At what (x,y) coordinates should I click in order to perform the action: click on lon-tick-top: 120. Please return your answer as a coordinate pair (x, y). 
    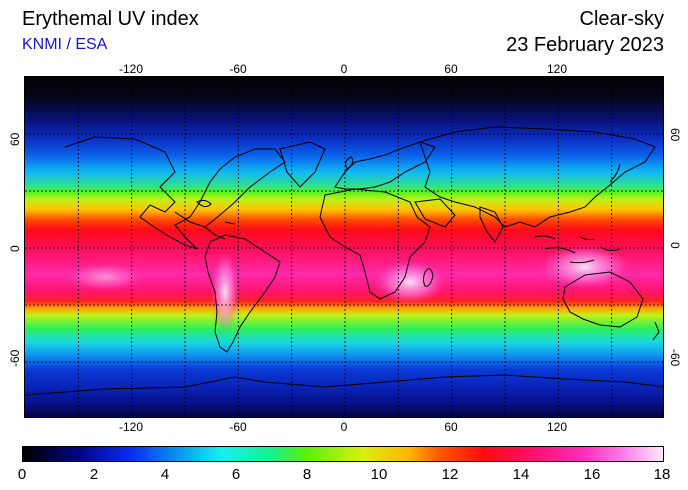
    Looking at the image, I should click on (557, 69).